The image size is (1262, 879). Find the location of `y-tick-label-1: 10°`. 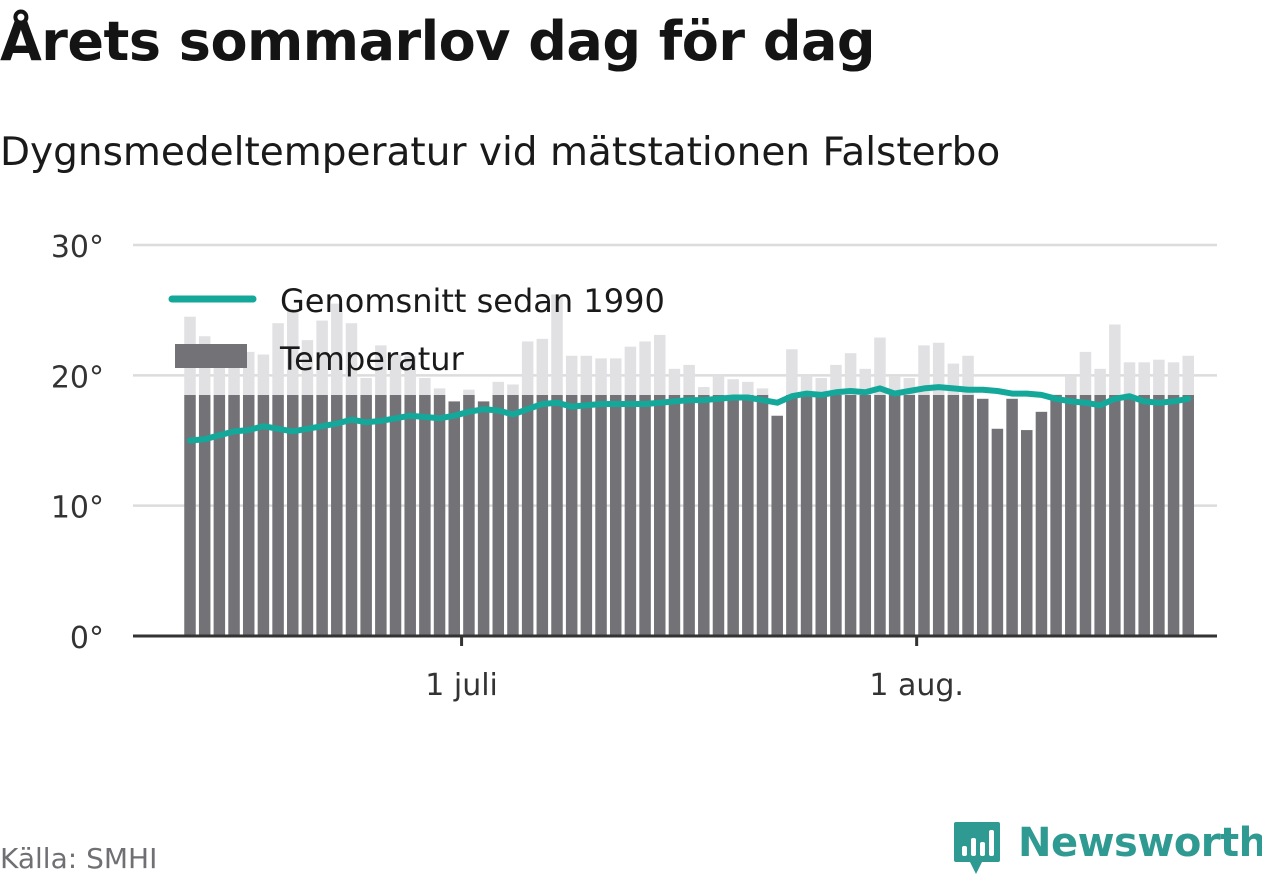

y-tick-label-1: 10° is located at coordinates (77, 508).